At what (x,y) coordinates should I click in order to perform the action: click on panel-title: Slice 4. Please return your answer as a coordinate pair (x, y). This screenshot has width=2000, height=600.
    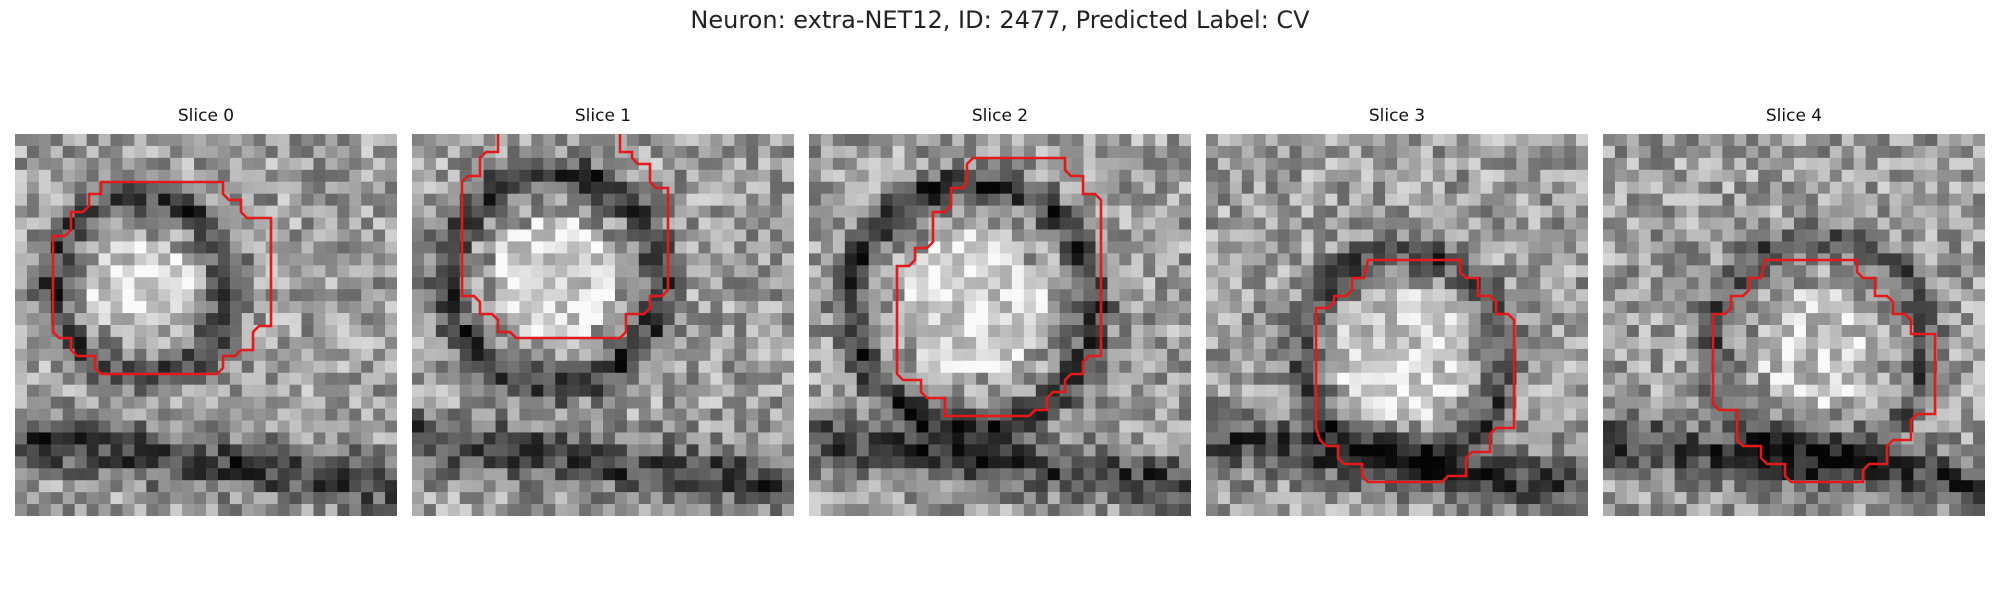
    Looking at the image, I should click on (1794, 116).